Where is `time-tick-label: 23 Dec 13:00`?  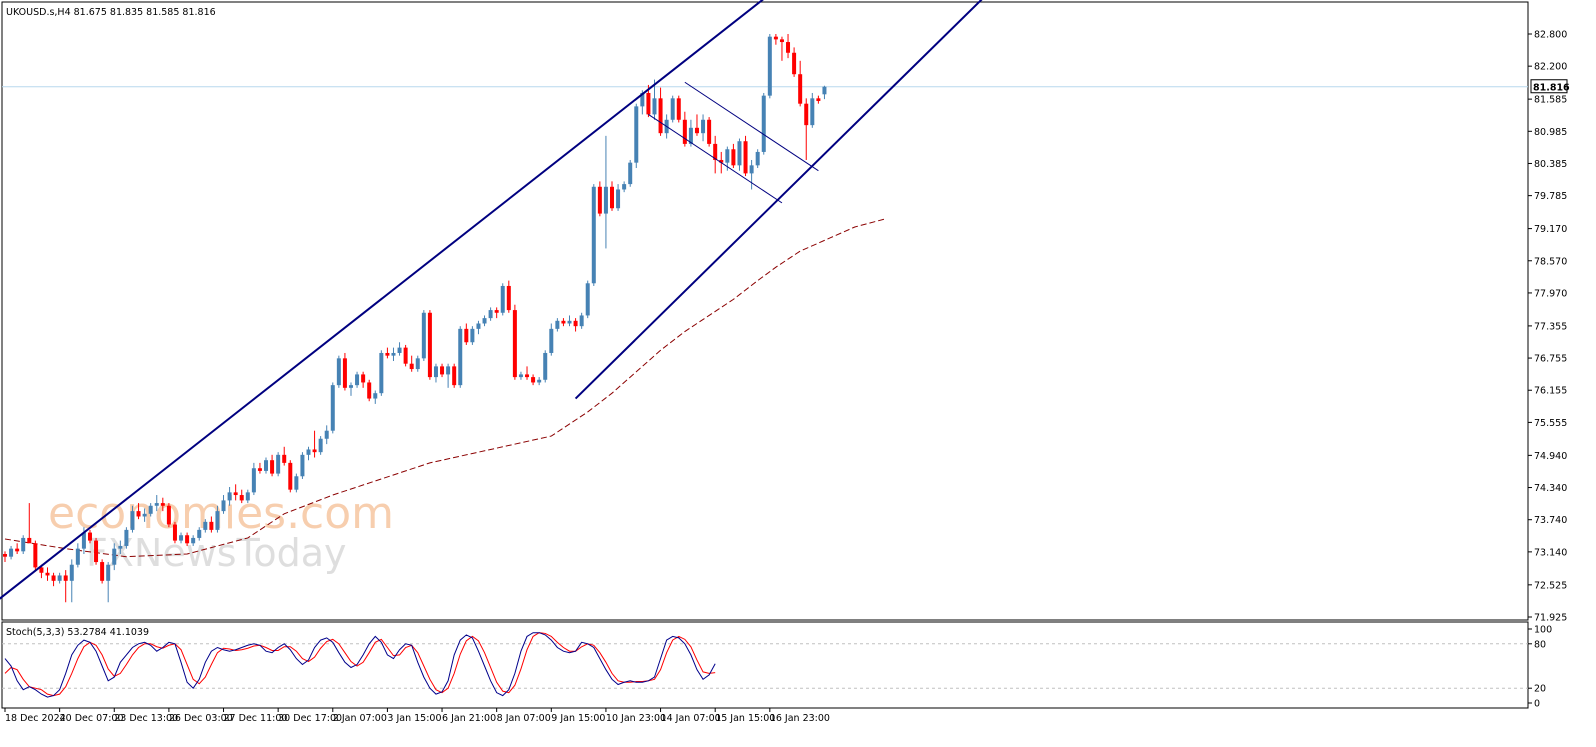
time-tick-label: 23 Dec 13:00 is located at coordinates (146, 718).